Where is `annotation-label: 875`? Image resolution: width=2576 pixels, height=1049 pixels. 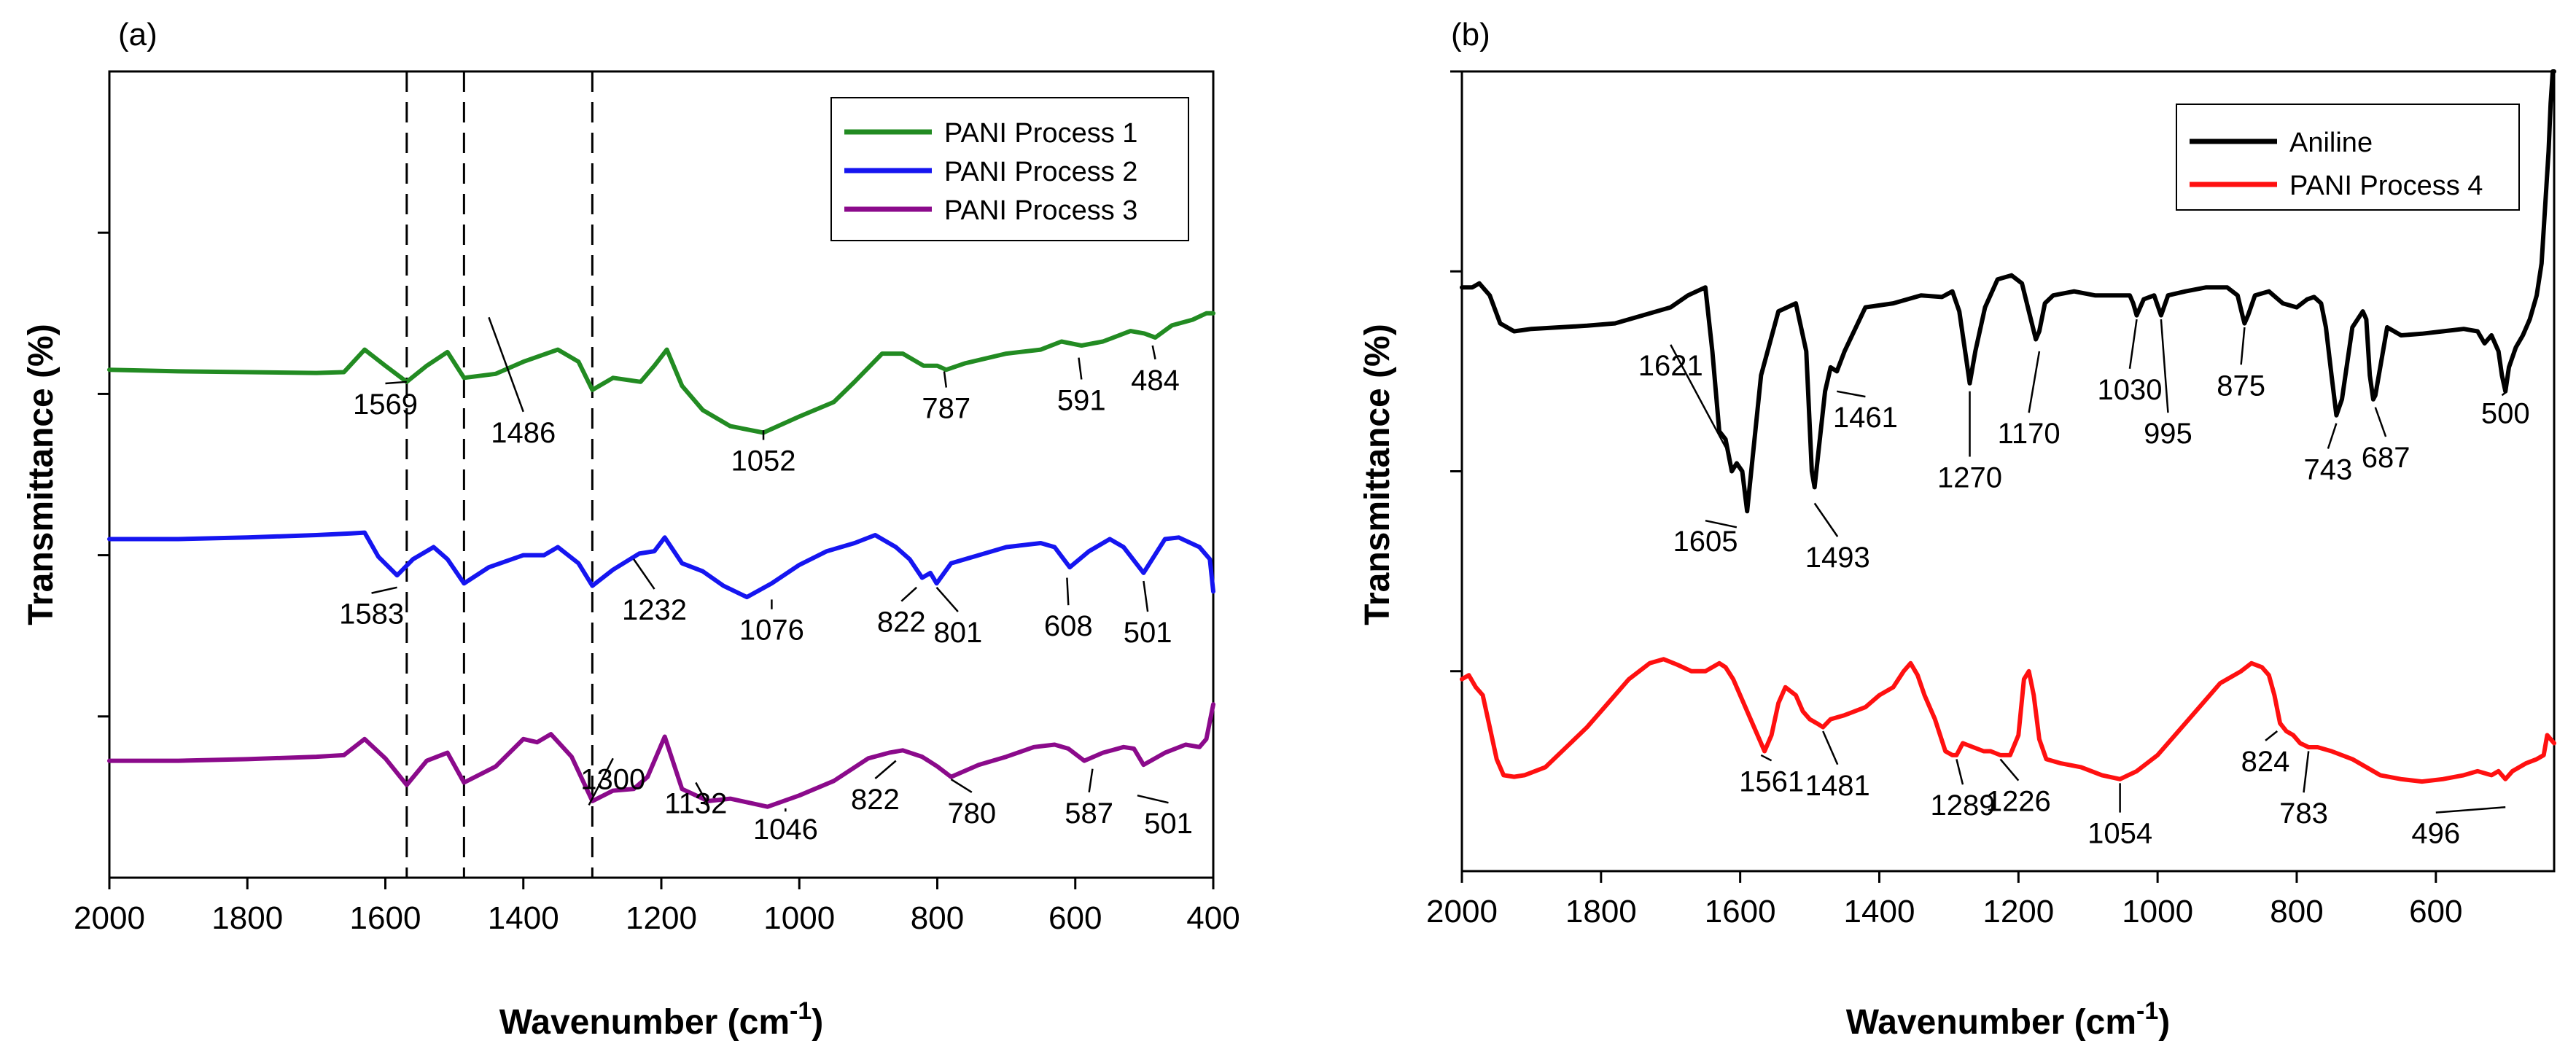
annotation-label: 875 is located at coordinates (2241, 386).